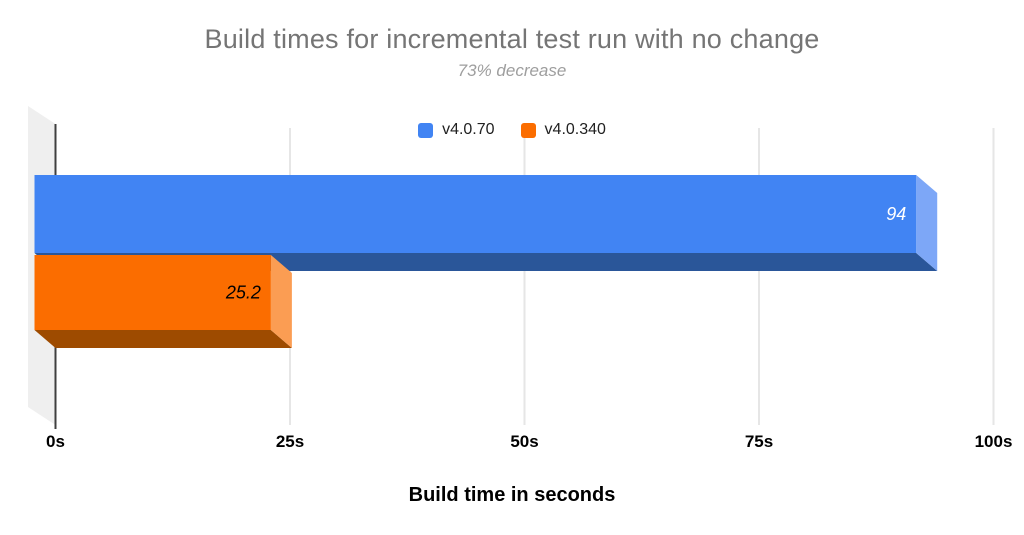  I want to click on legend-label-series-1: v4.0.70, so click(468, 129).